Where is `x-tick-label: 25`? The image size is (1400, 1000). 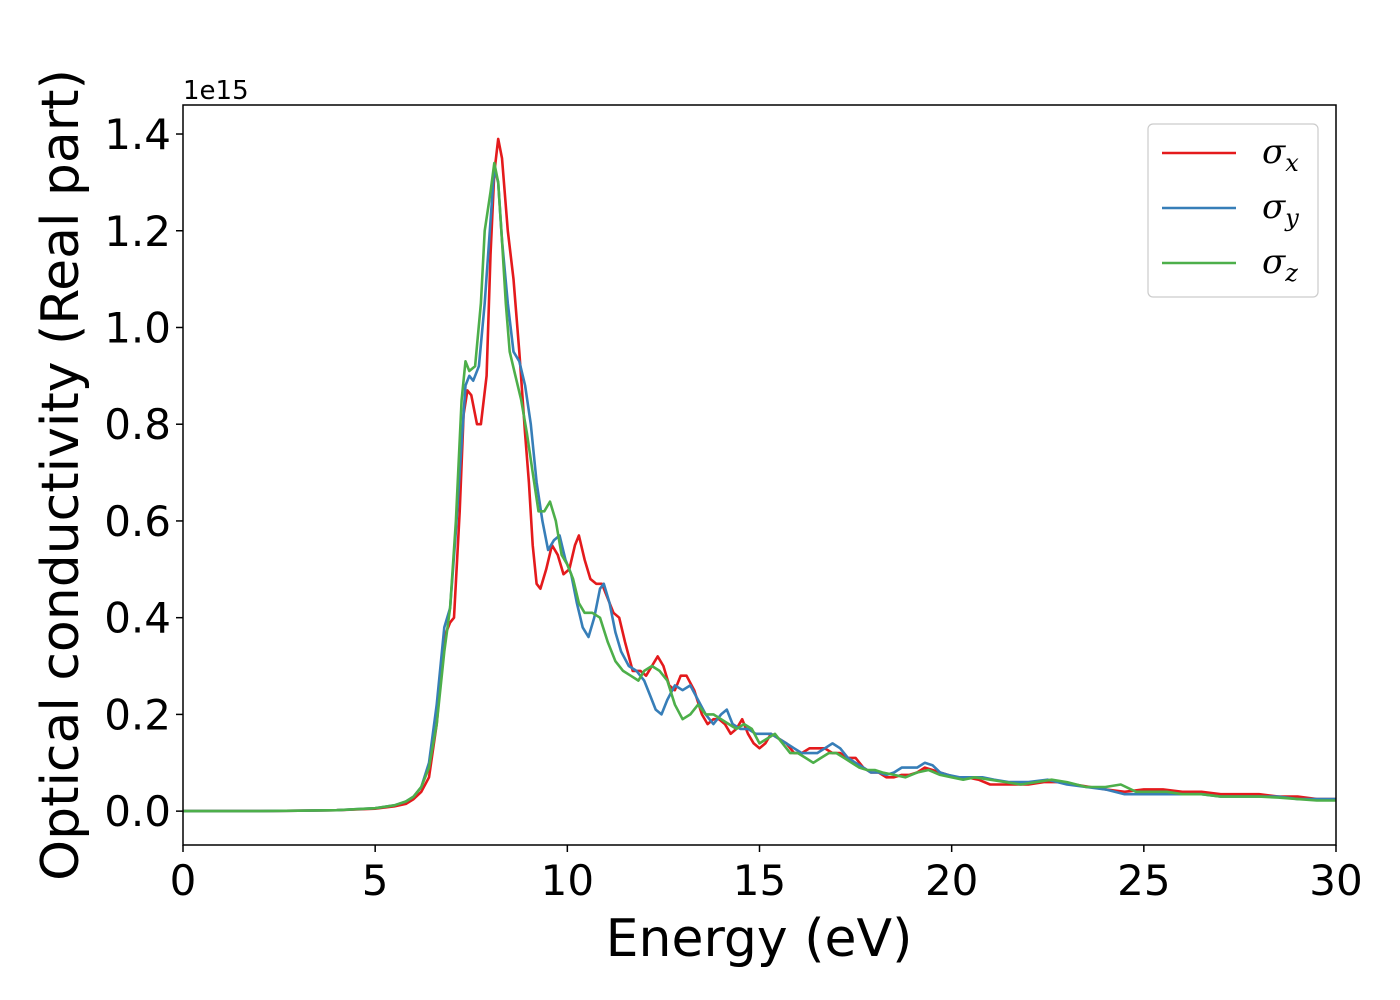 x-tick-label: 25 is located at coordinates (1143, 880).